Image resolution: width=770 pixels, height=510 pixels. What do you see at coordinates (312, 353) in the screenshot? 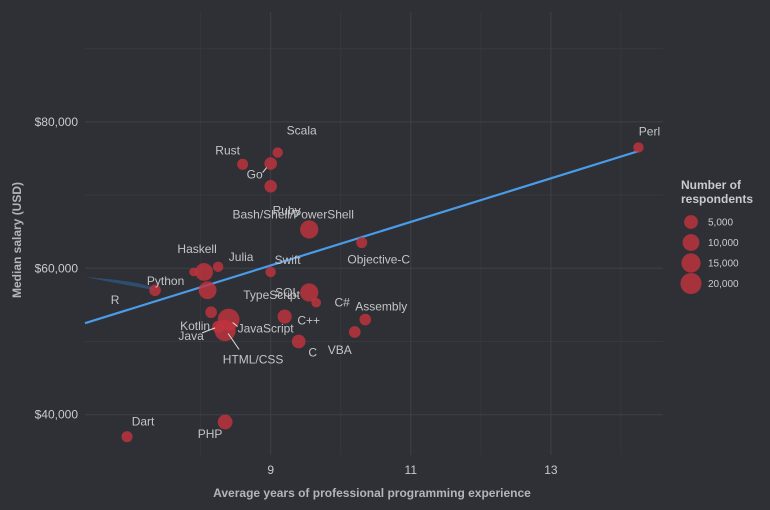
I see `point-label-c: C` at bounding box center [312, 353].